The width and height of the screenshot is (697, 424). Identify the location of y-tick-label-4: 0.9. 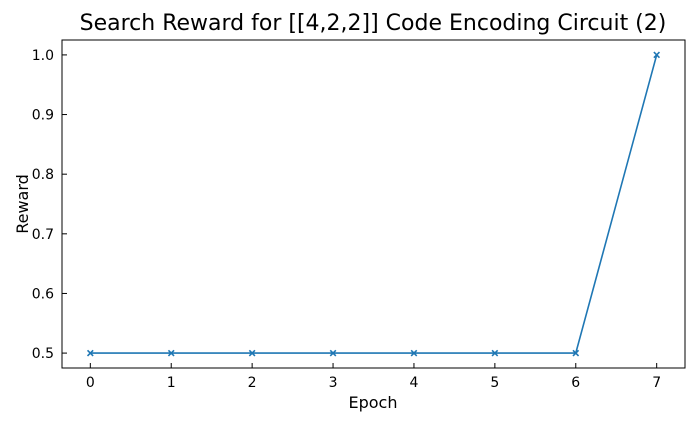
(43, 116).